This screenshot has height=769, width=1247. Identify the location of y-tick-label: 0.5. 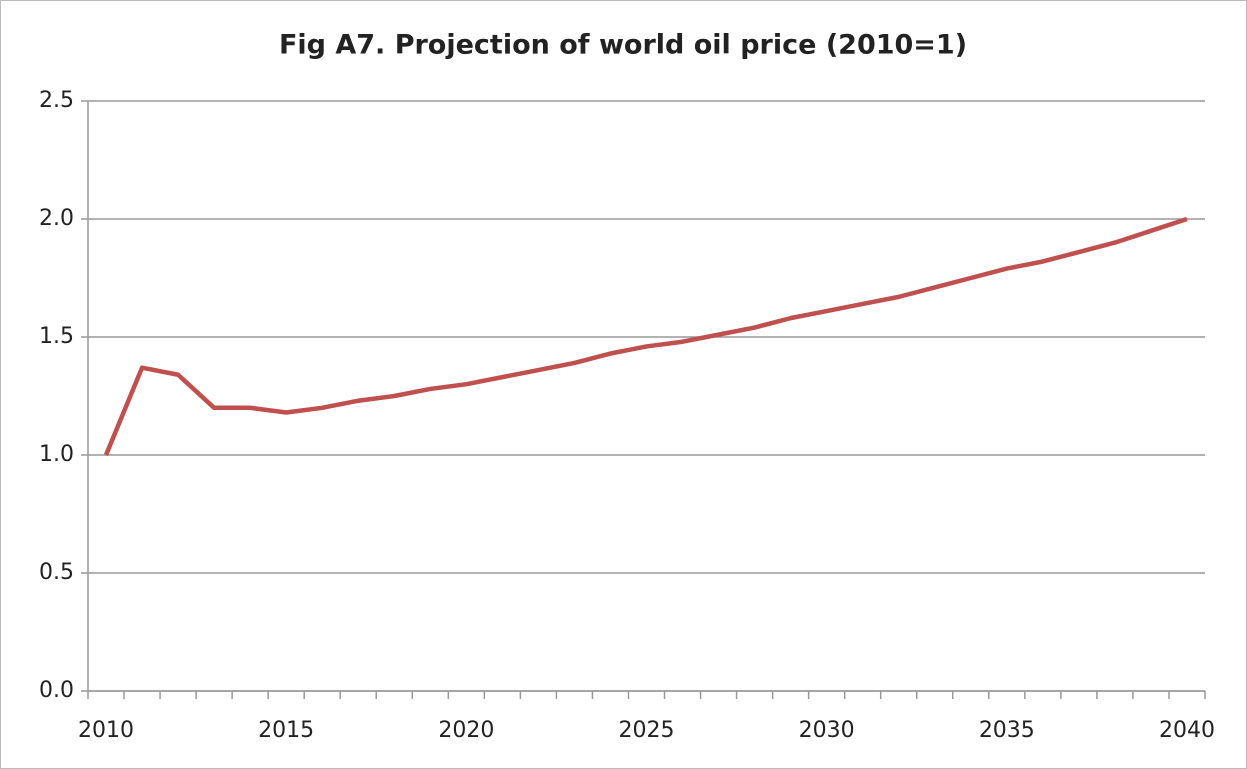
(56, 572).